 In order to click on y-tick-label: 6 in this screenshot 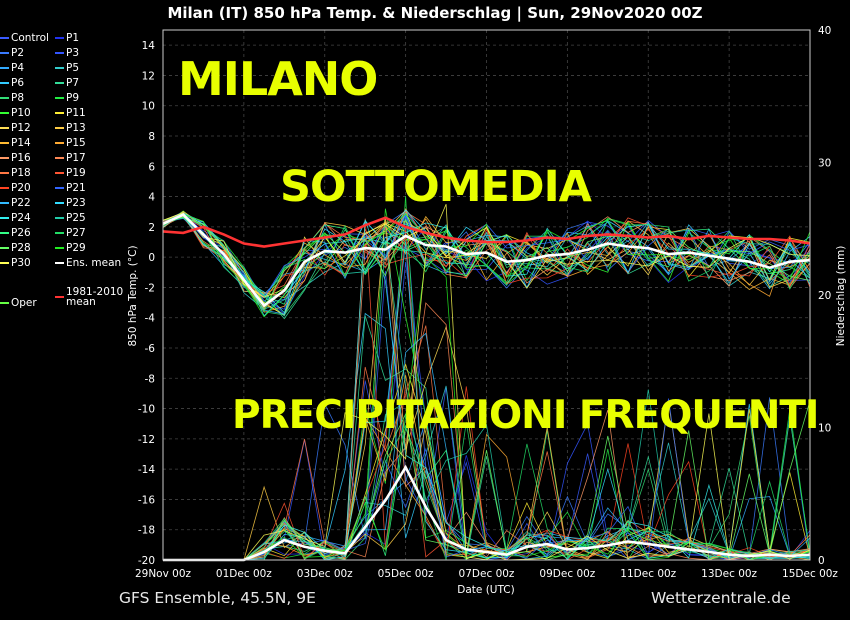, I will do `click(151, 167)`.